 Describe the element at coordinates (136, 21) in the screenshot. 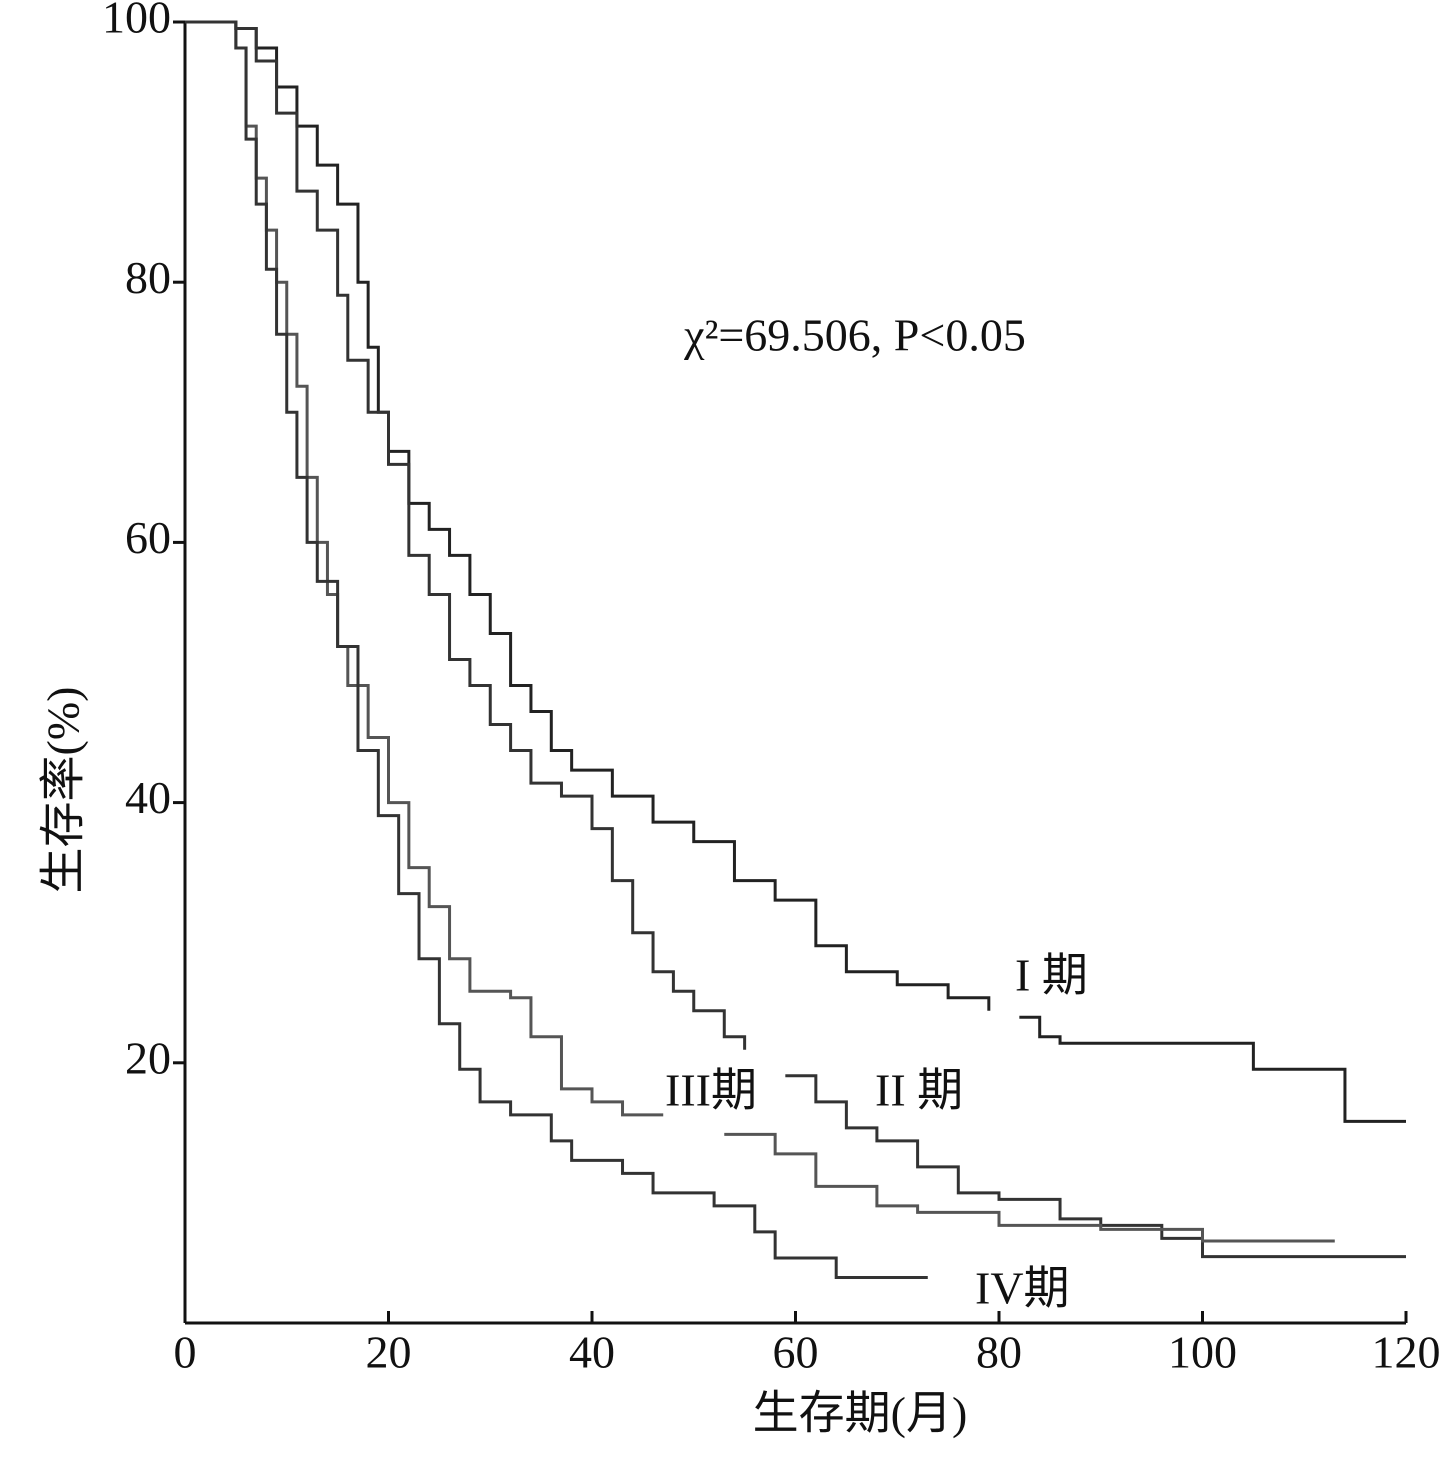

I see `y-tick-label: 100` at that location.